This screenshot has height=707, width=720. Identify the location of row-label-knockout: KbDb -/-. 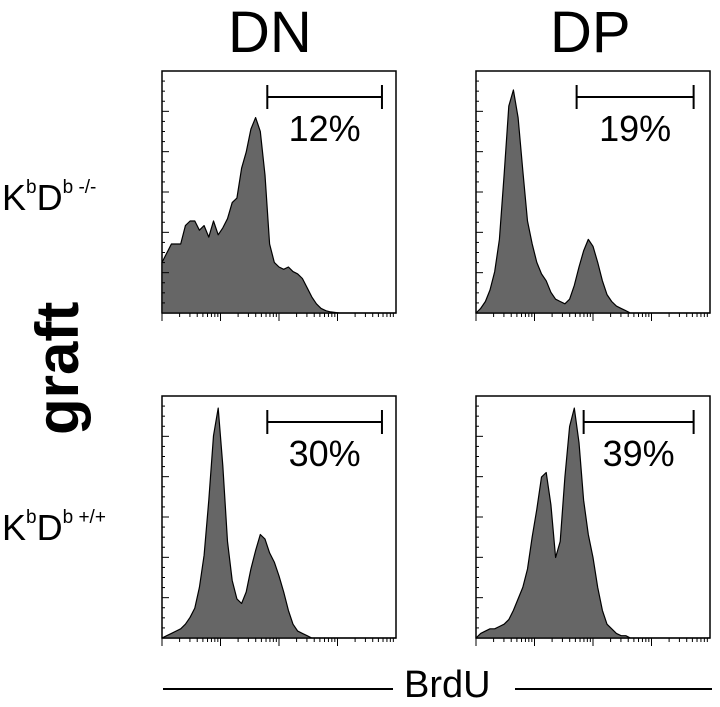
(49, 197).